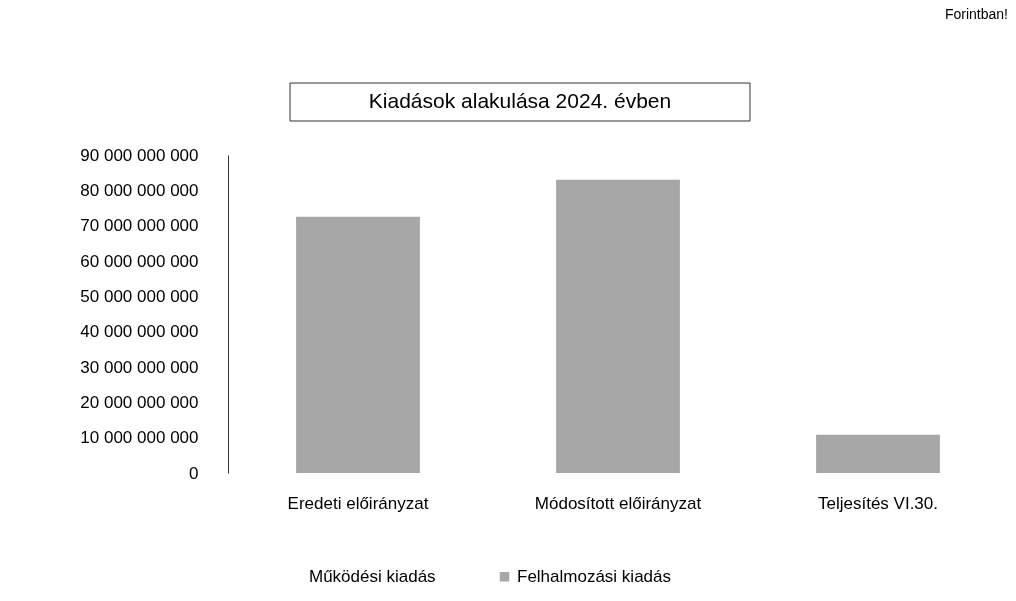  Describe the element at coordinates (358, 503) in the screenshot. I see `x-tick-label: Eredeti előirányzat` at that location.